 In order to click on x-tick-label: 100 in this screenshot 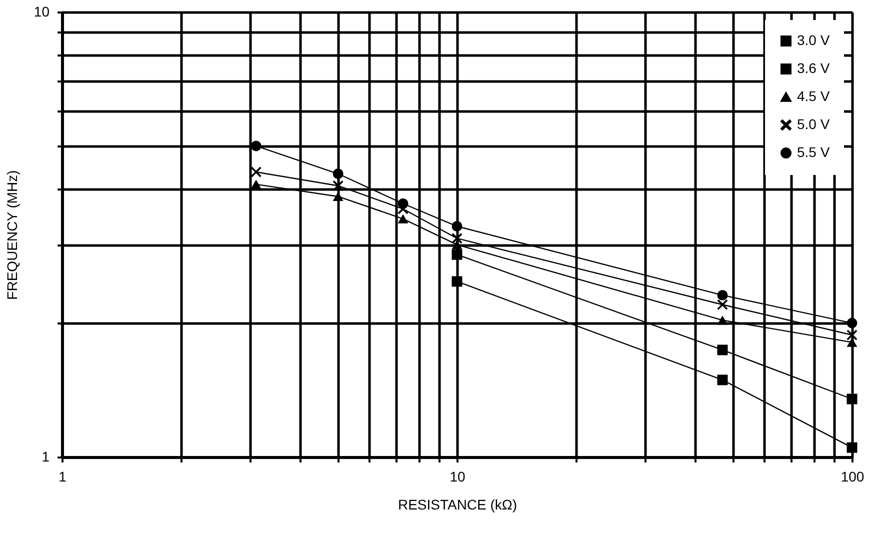, I will do `click(852, 476)`.